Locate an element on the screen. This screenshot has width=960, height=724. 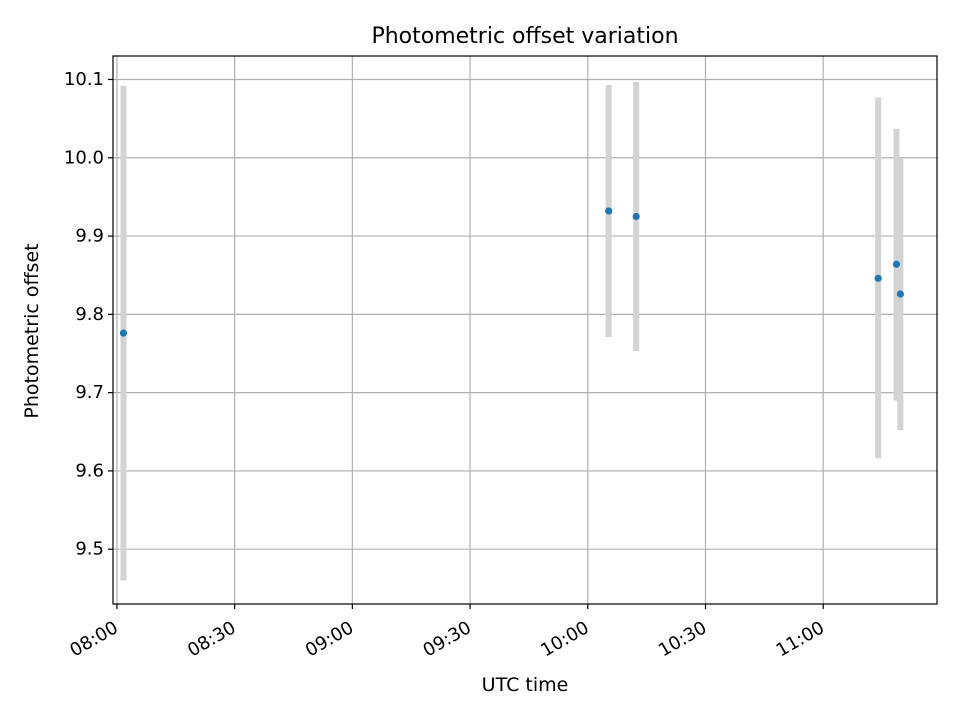
y-tick-label: 9.7 is located at coordinates (89, 392).